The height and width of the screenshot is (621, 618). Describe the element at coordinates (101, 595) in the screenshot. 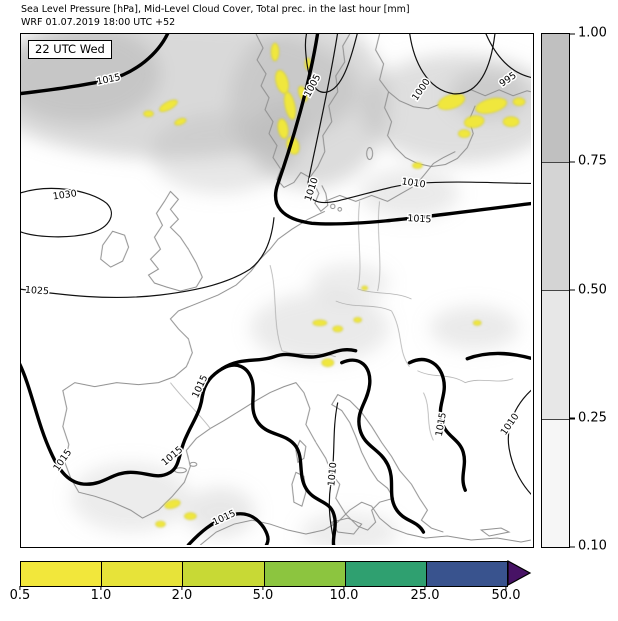

I see `precip-colorbar-tick-label: 1.0` at that location.